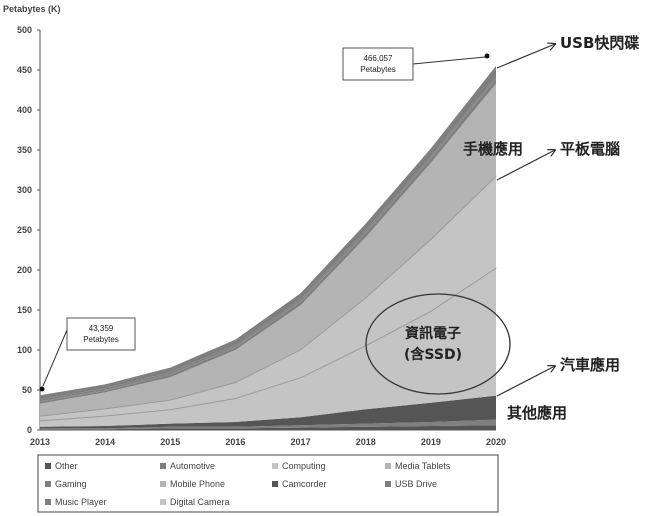 The width and height of the screenshot is (665, 516). Describe the element at coordinates (197, 484) in the screenshot. I see `legend-label: Mobile Phone` at that location.